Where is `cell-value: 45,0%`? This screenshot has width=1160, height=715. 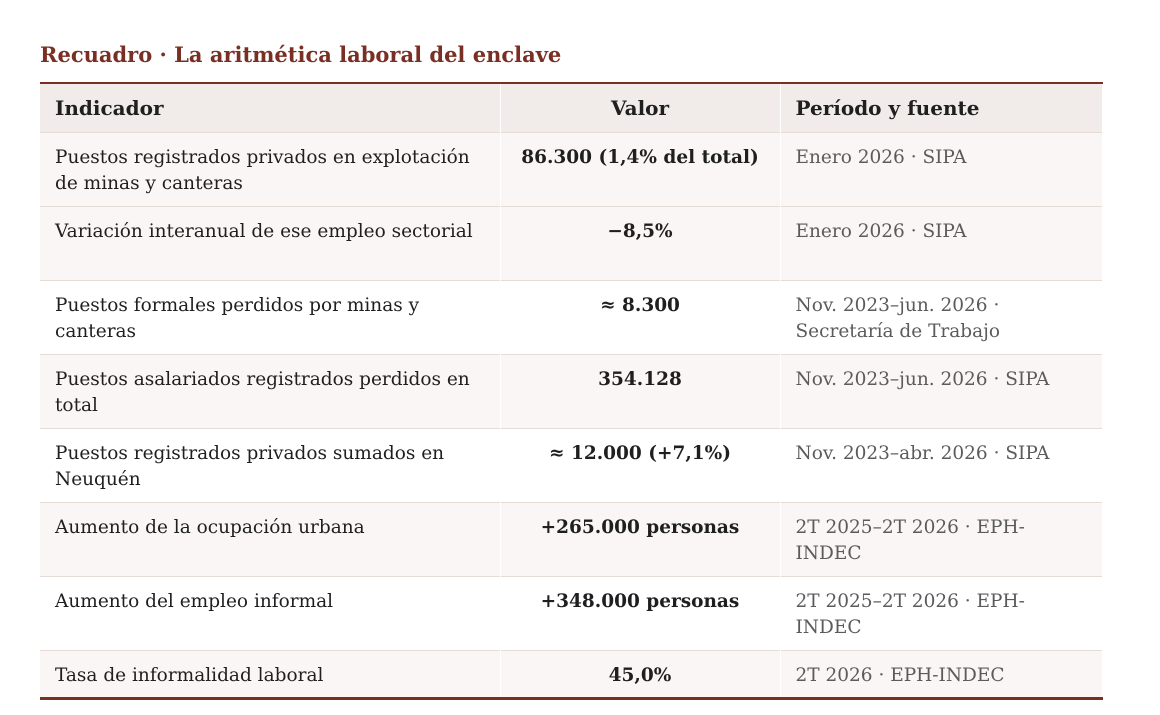
cell-value: 45,0% is located at coordinates (640, 674).